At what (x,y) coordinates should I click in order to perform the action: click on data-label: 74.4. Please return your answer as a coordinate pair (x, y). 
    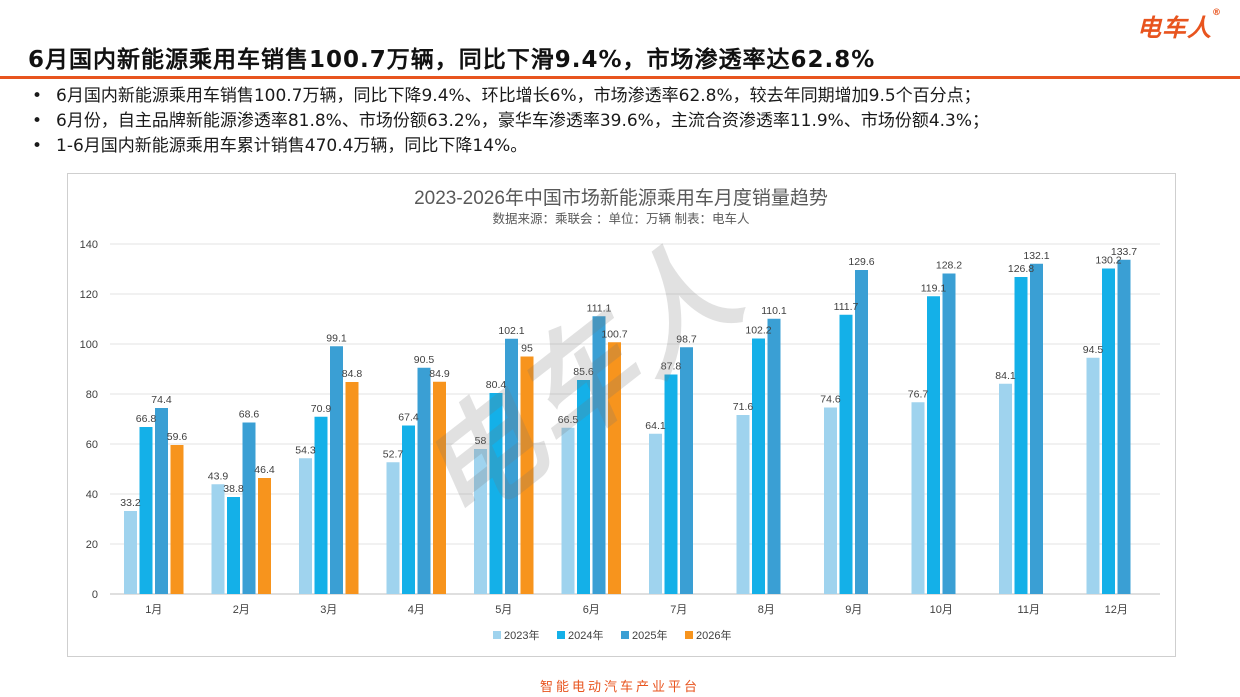
    Looking at the image, I should click on (161, 400).